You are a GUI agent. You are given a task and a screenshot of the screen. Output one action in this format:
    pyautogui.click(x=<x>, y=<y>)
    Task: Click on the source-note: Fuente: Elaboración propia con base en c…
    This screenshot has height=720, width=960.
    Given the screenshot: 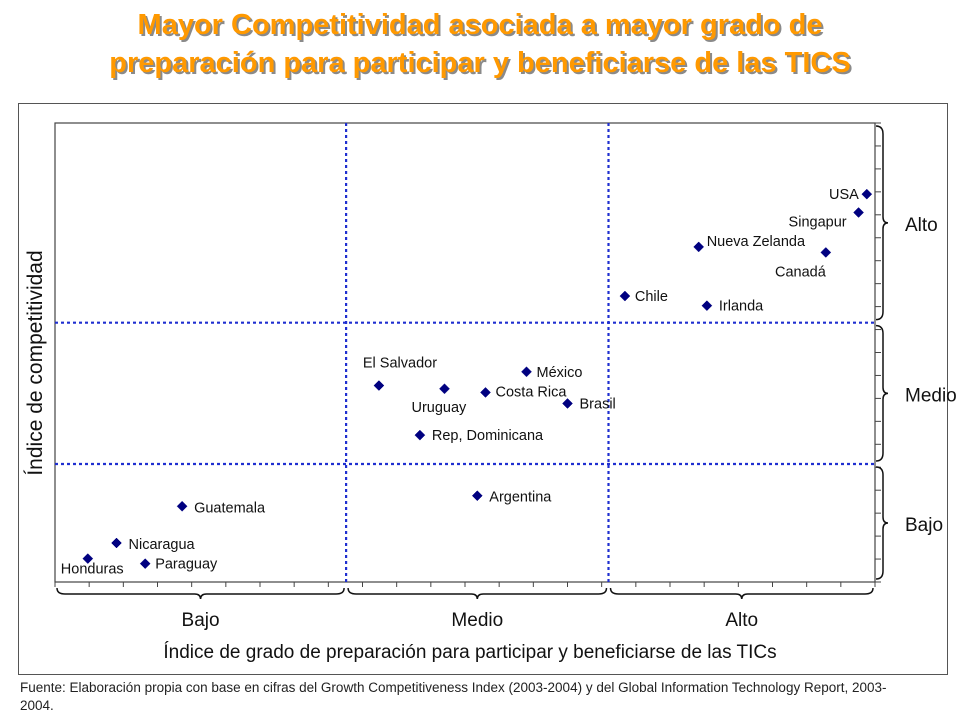 What is the action you would take?
    pyautogui.click(x=453, y=696)
    